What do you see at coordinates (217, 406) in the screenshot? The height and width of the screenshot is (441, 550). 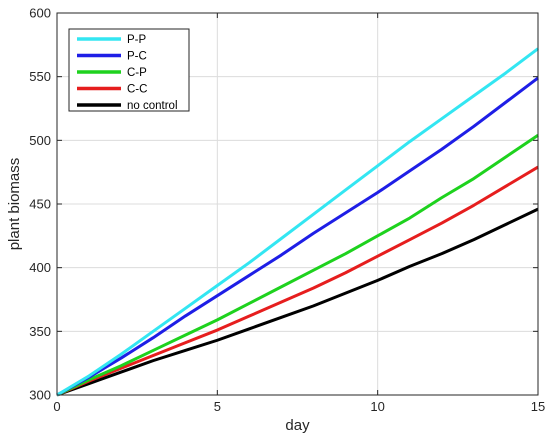 I see `x-tick-label: 5` at bounding box center [217, 406].